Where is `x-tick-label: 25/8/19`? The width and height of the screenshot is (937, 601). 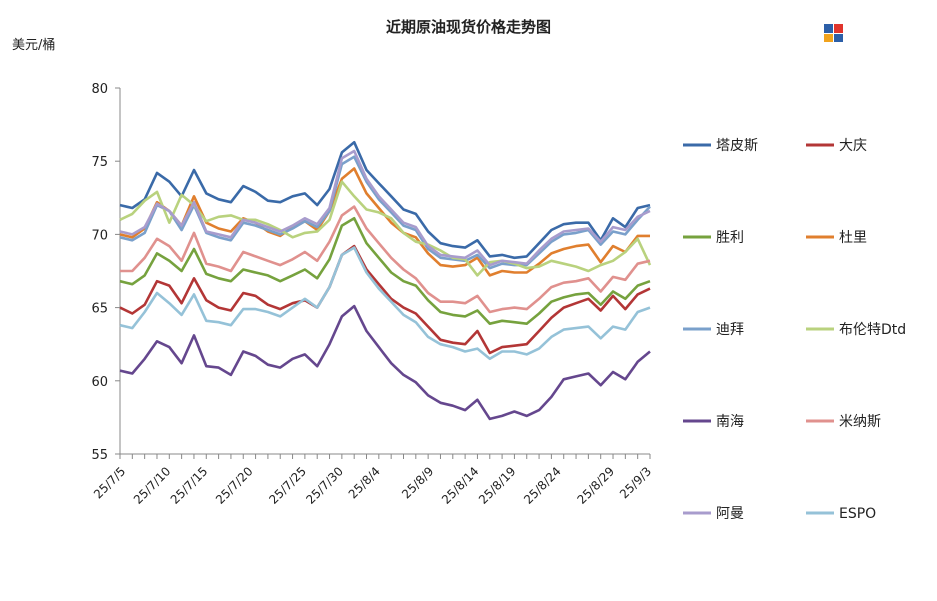
x-tick-label: 25/8/19 is located at coordinates (497, 485).